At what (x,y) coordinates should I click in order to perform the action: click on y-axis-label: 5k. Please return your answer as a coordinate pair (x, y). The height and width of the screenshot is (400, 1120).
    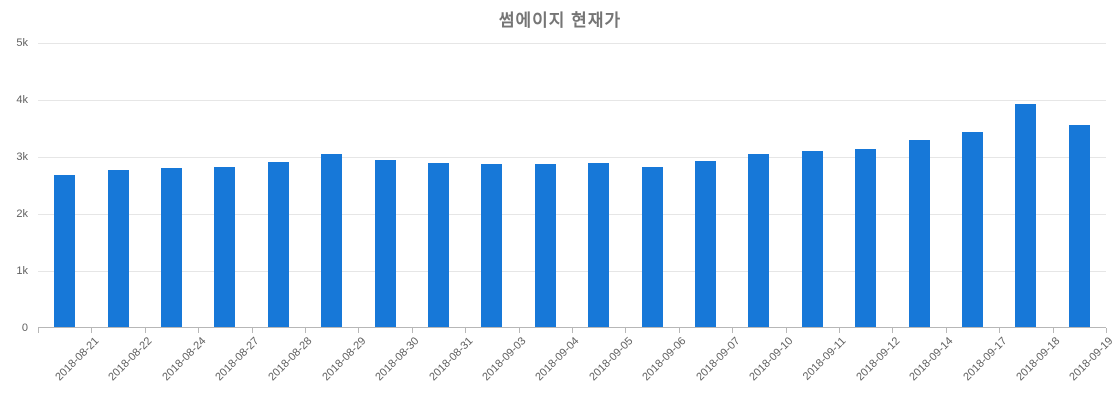
    Looking at the image, I should click on (22, 43).